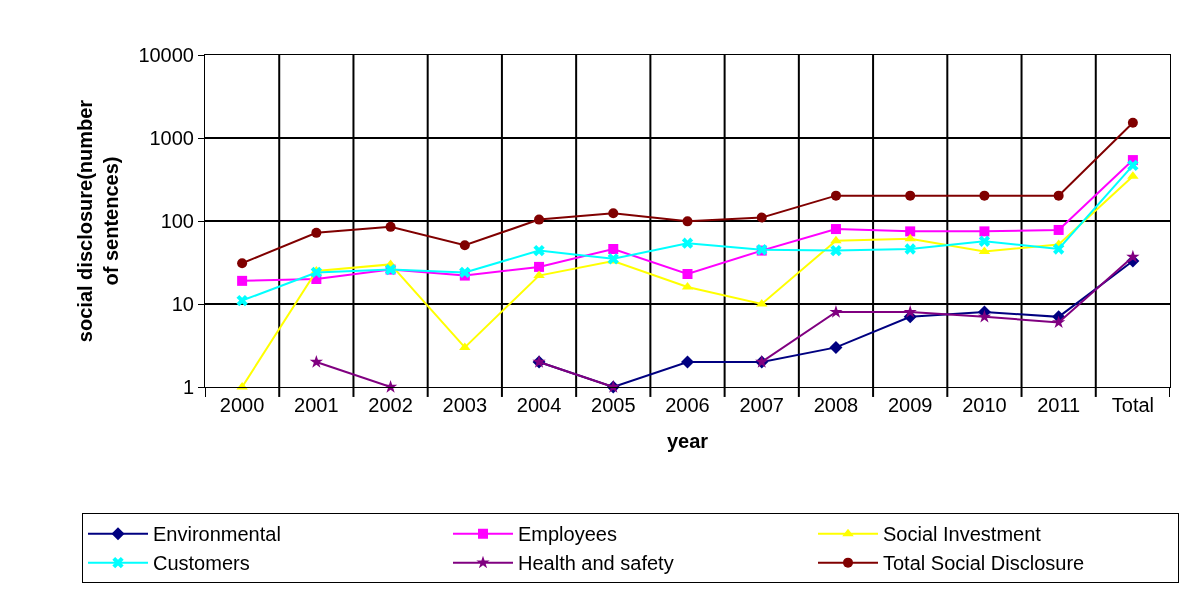 This screenshot has height=603, width=1179. What do you see at coordinates (687, 440) in the screenshot?
I see `x-axis-title: year` at bounding box center [687, 440].